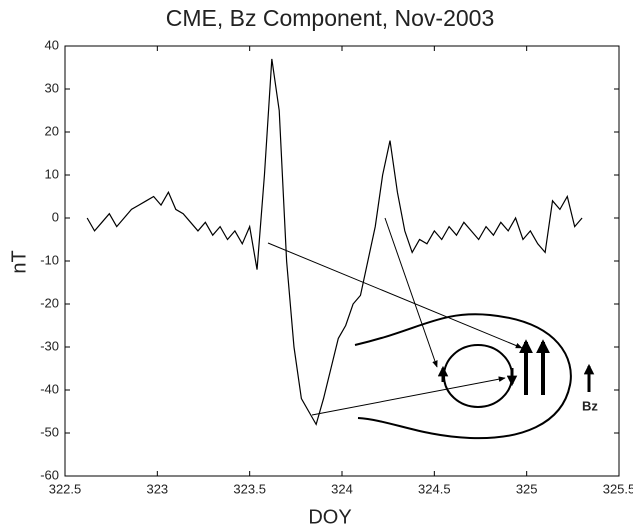 The height and width of the screenshot is (532, 633). What do you see at coordinates (49, 431) in the screenshot?
I see `y-tick-label: -50` at bounding box center [49, 431].